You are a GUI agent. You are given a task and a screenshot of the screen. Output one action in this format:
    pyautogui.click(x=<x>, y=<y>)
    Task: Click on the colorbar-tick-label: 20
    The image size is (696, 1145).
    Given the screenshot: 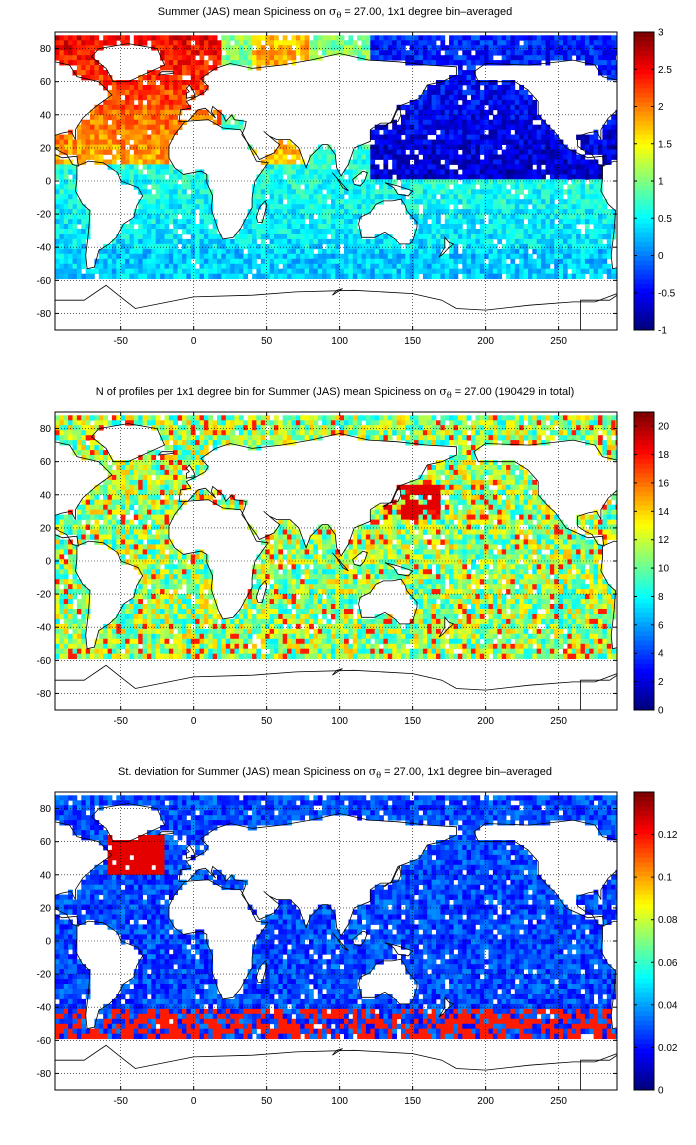 What is the action you would take?
    pyautogui.click(x=664, y=427)
    